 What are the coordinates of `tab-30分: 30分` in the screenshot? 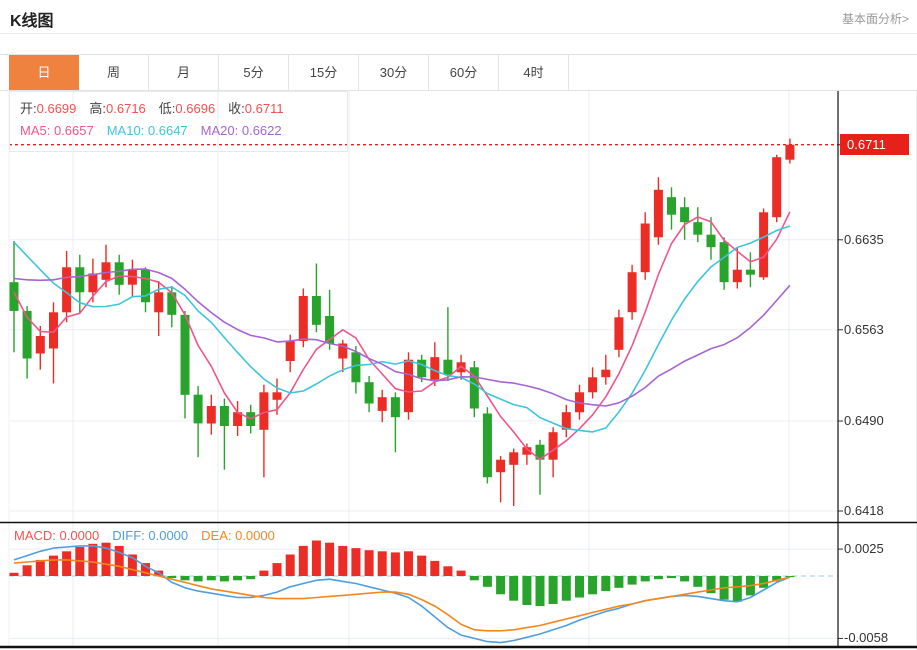 It's located at (394, 72).